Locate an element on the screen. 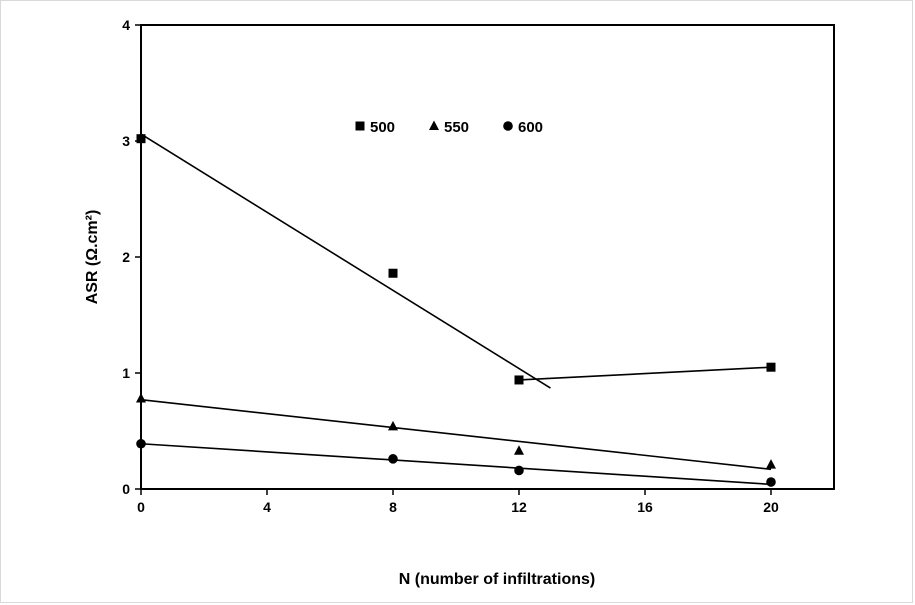 This screenshot has height=605, width=915. y-tick-label: 2 is located at coordinates (126, 257).